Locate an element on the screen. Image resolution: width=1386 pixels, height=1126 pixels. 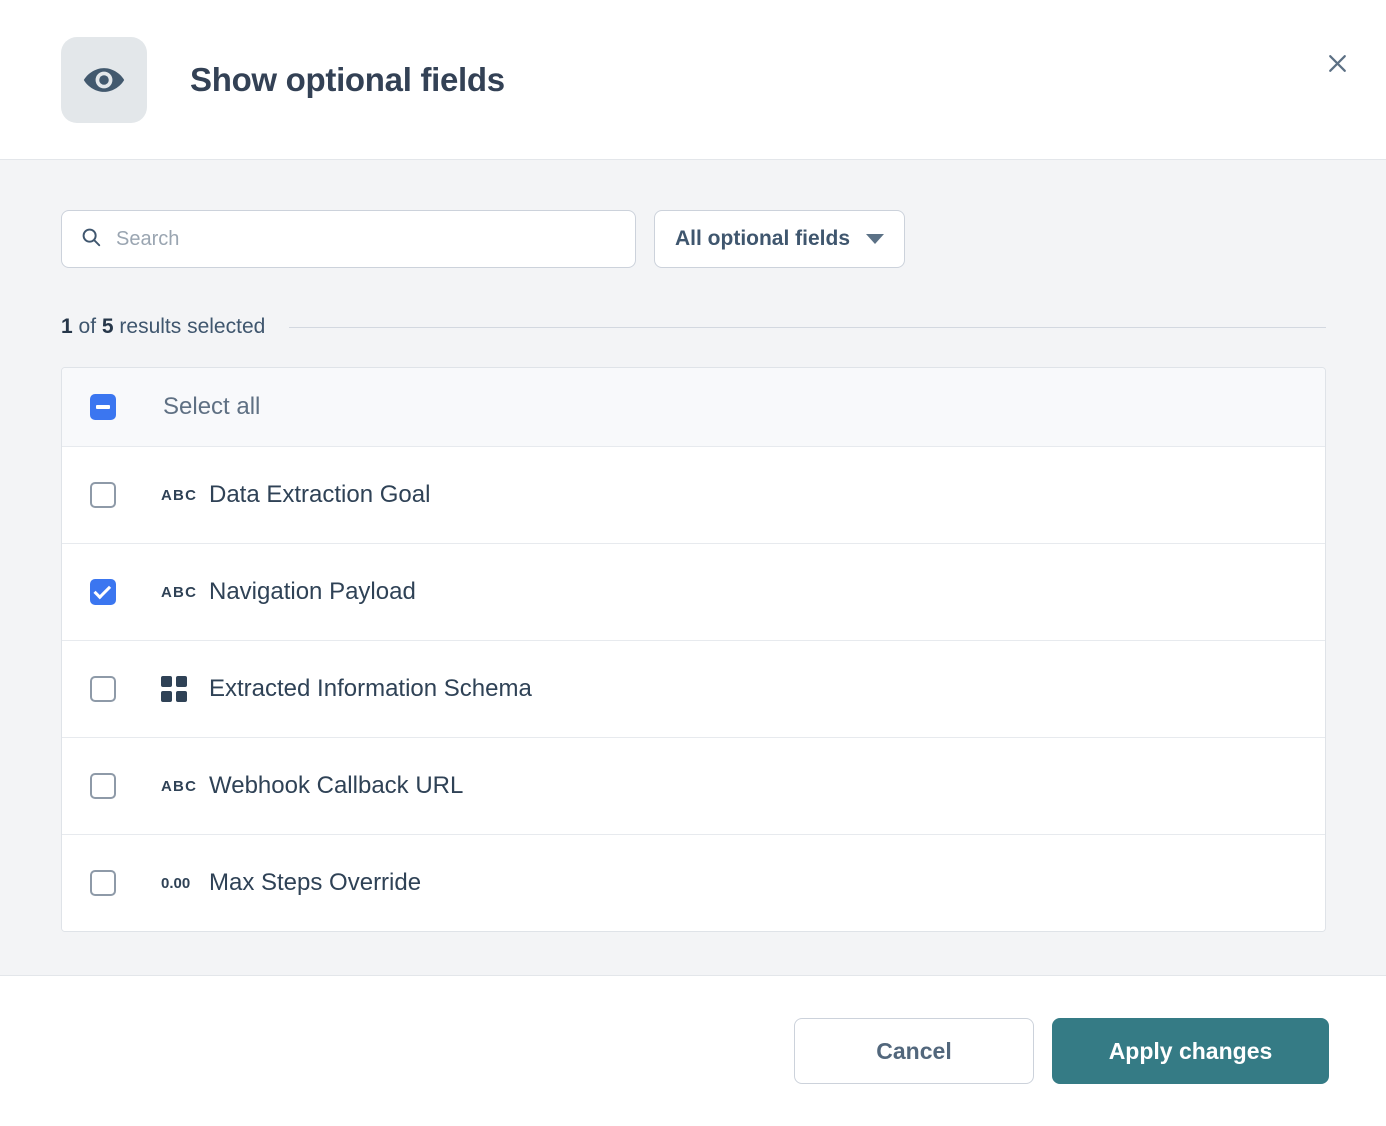
search-field is located at coordinates (348, 239).